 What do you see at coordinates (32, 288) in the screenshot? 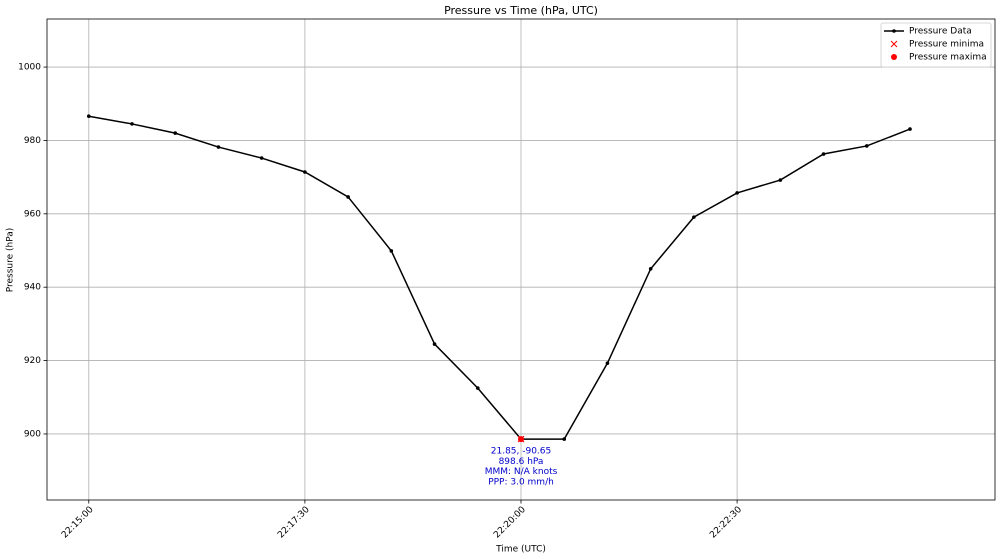
I see `y-tick-label: 940` at bounding box center [32, 288].